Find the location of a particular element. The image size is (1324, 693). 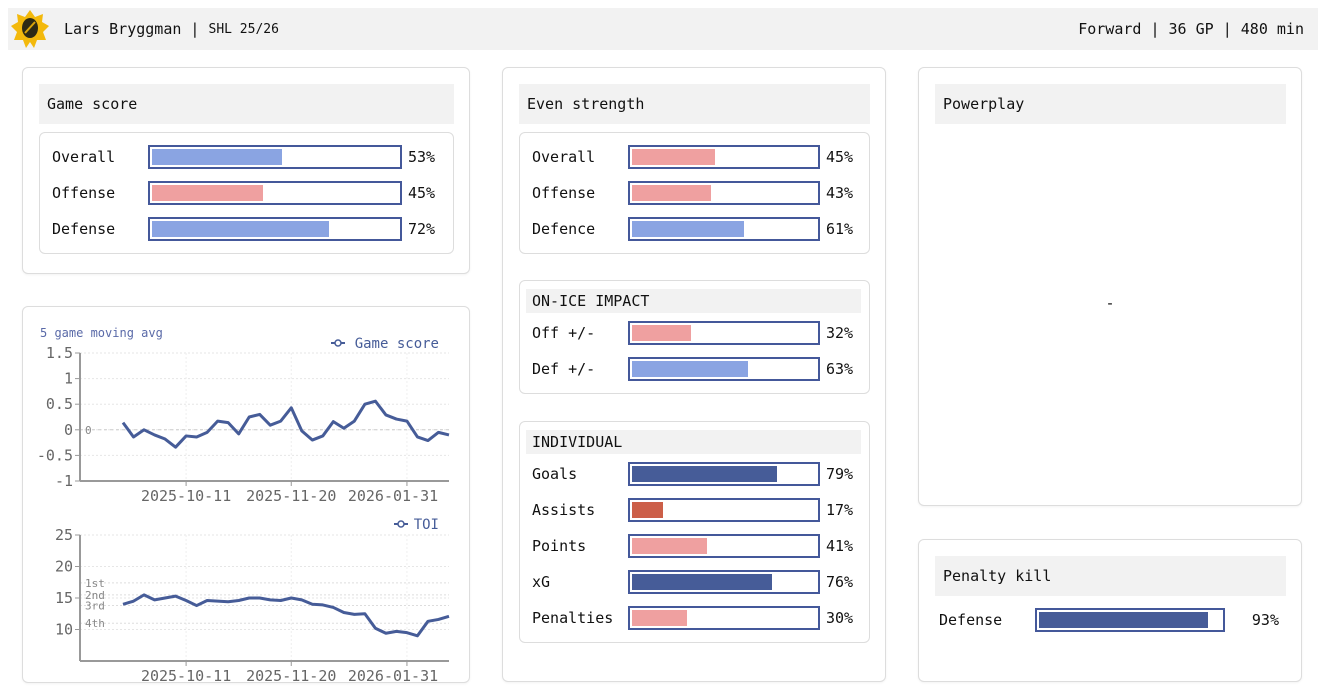

metric-value: 30% is located at coordinates (840, 618).